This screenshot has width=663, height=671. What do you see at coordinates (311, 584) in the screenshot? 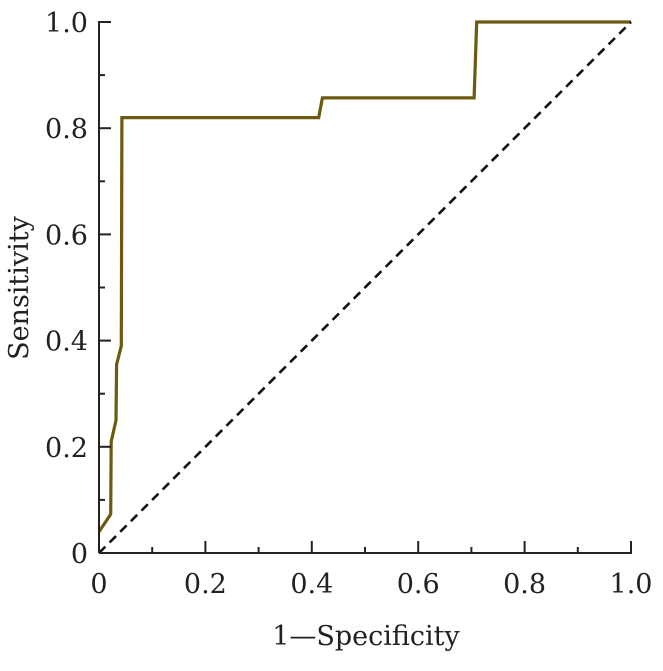
I see `x-tick-label: 0.4` at bounding box center [311, 584].